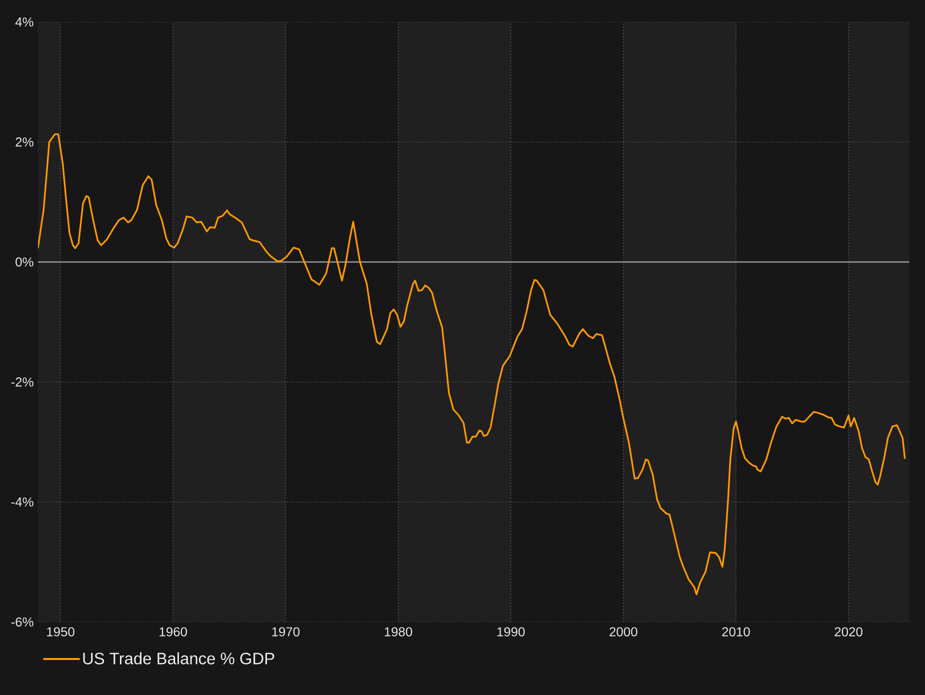 Image resolution: width=925 pixels, height=695 pixels. Describe the element at coordinates (398, 631) in the screenshot. I see `x-tick-label: 1980` at that location.